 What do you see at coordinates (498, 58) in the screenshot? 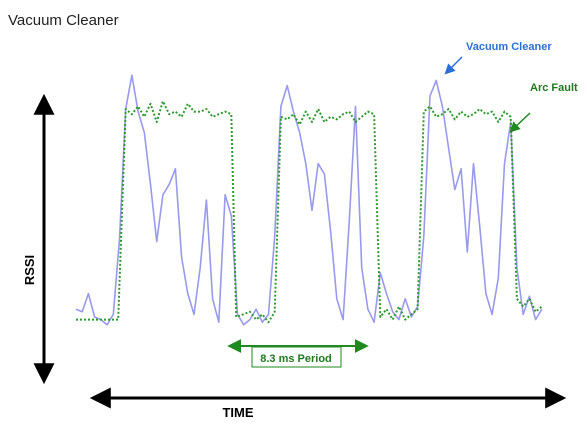
I see `annotation-vacuum-cleaner: Vacuum Cleaner` at bounding box center [498, 58].